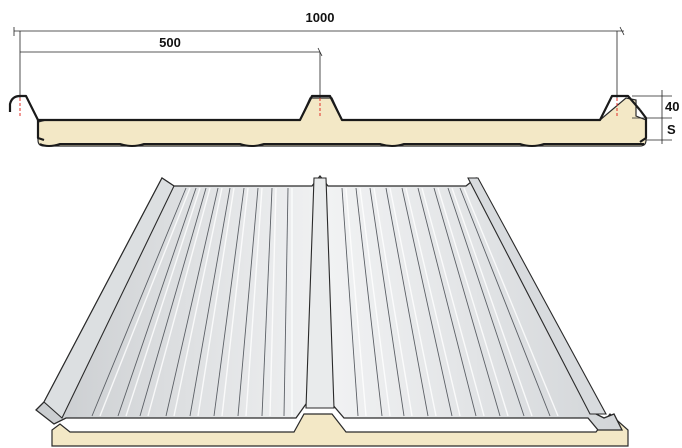  What do you see at coordinates (340, 430) in the screenshot?
I see `foam-core-edge` at bounding box center [340, 430].